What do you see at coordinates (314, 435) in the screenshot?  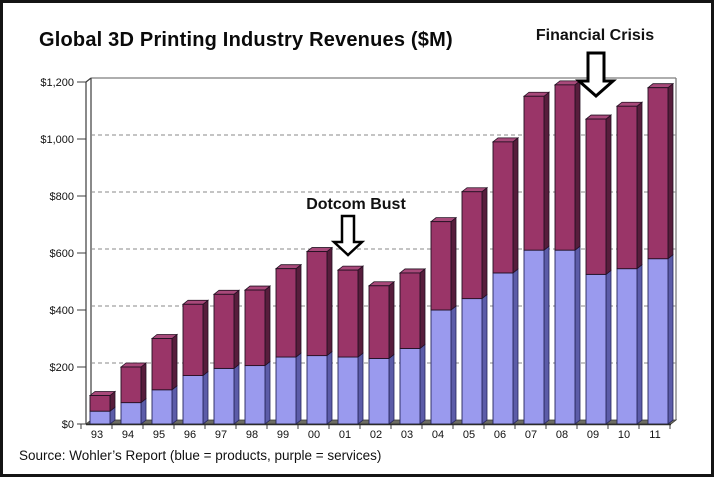 I see `x-axis-label: 00` at bounding box center [314, 435].